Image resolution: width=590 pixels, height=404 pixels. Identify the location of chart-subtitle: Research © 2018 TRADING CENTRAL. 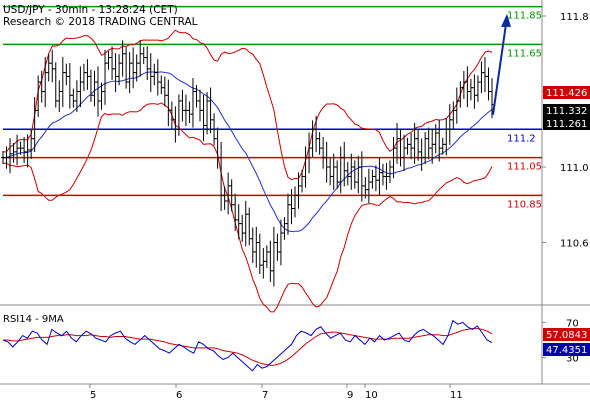
(100, 22).